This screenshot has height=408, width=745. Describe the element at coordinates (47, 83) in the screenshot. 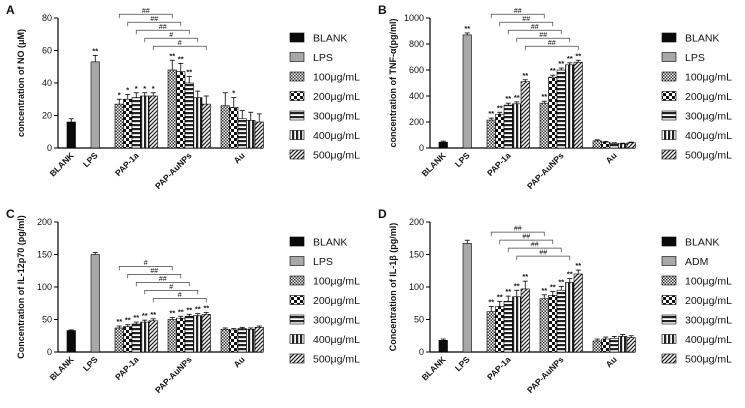

I see `y-tick-label: 40` at that location.